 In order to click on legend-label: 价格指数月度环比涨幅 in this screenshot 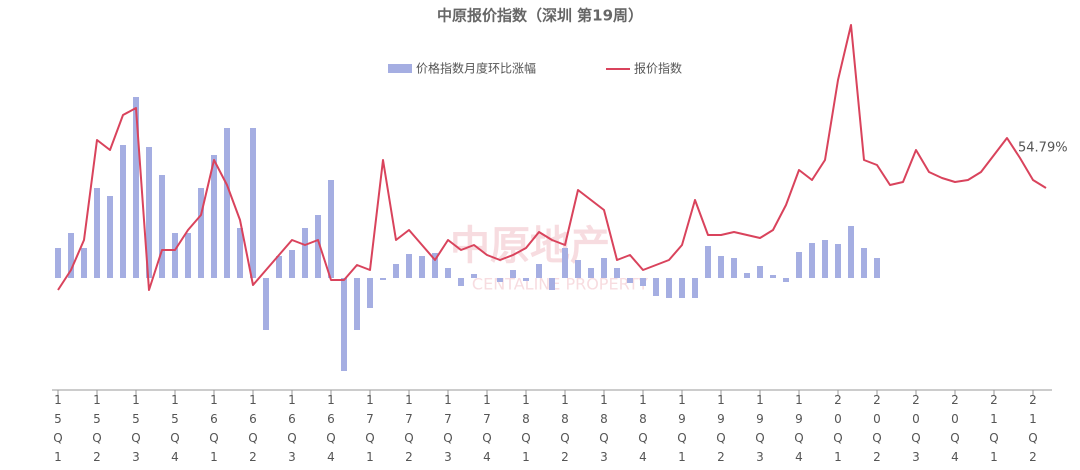, I will do `click(476, 68)`.